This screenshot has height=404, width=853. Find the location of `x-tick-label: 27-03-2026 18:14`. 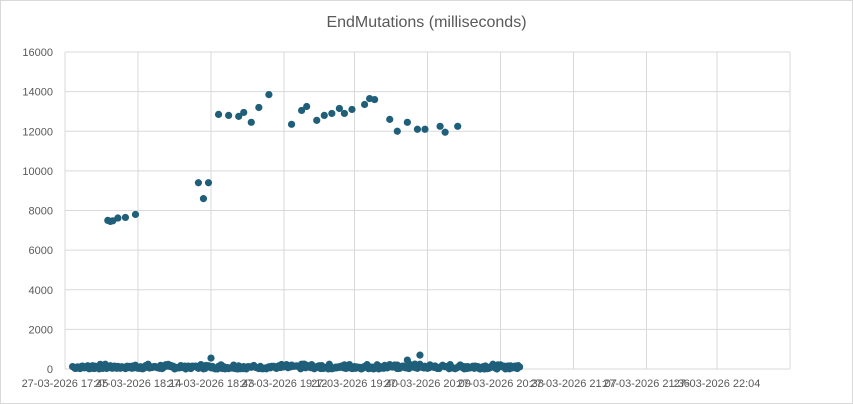

x-tick-label: 27-03-2026 18:14 is located at coordinates (138, 384).